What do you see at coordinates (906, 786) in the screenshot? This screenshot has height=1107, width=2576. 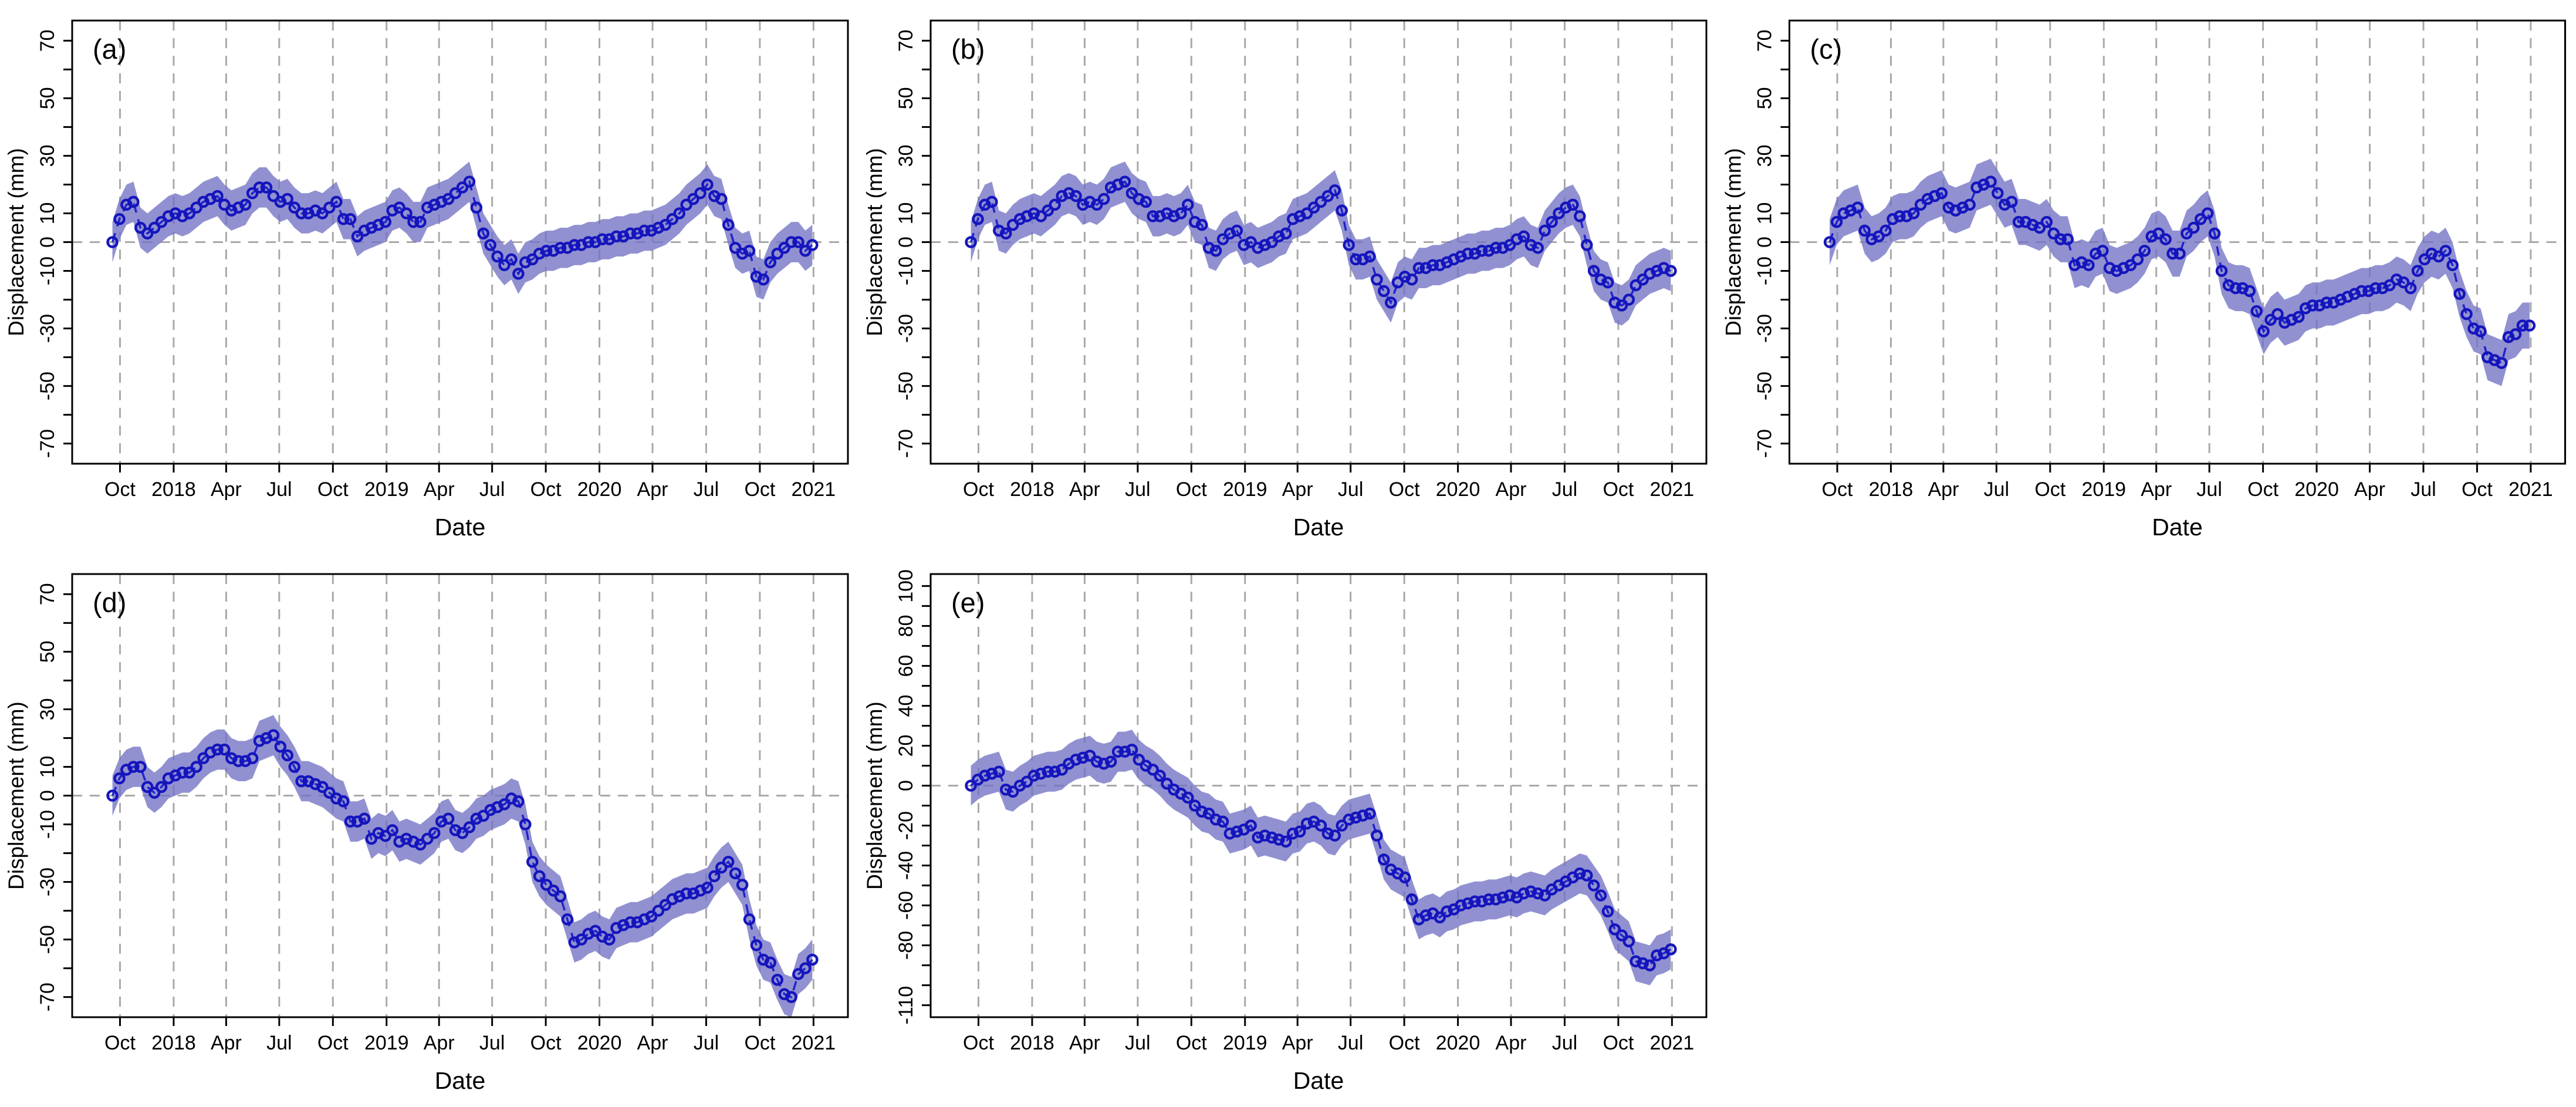 I see `y-tick-label: 0` at bounding box center [906, 786].